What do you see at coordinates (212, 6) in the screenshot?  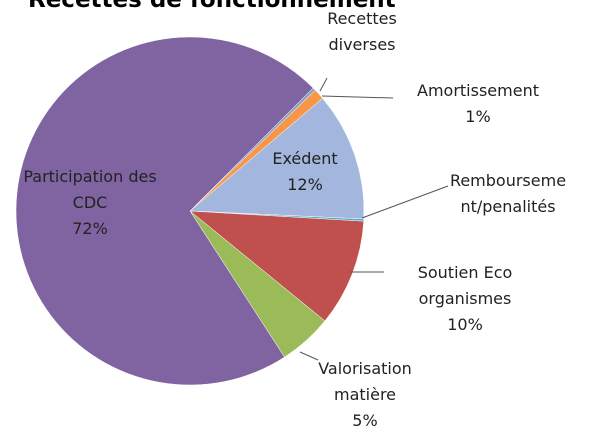 I see `chart-title: Recettes de fonctionnement` at bounding box center [212, 6].